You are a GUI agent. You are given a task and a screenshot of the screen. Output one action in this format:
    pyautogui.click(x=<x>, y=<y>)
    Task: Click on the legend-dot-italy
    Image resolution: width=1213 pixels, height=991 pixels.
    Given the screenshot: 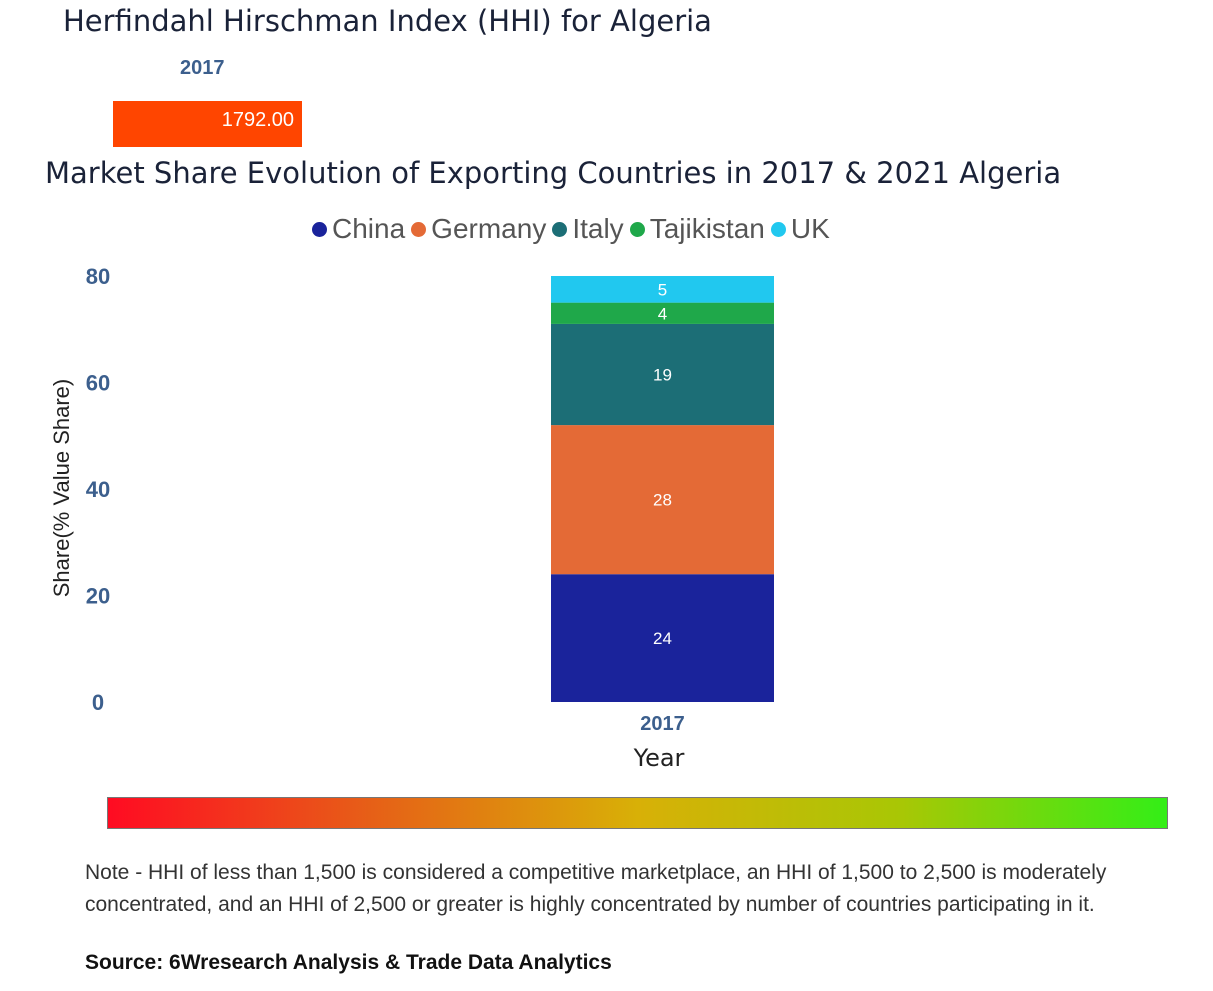 What is the action you would take?
    pyautogui.click(x=560, y=229)
    